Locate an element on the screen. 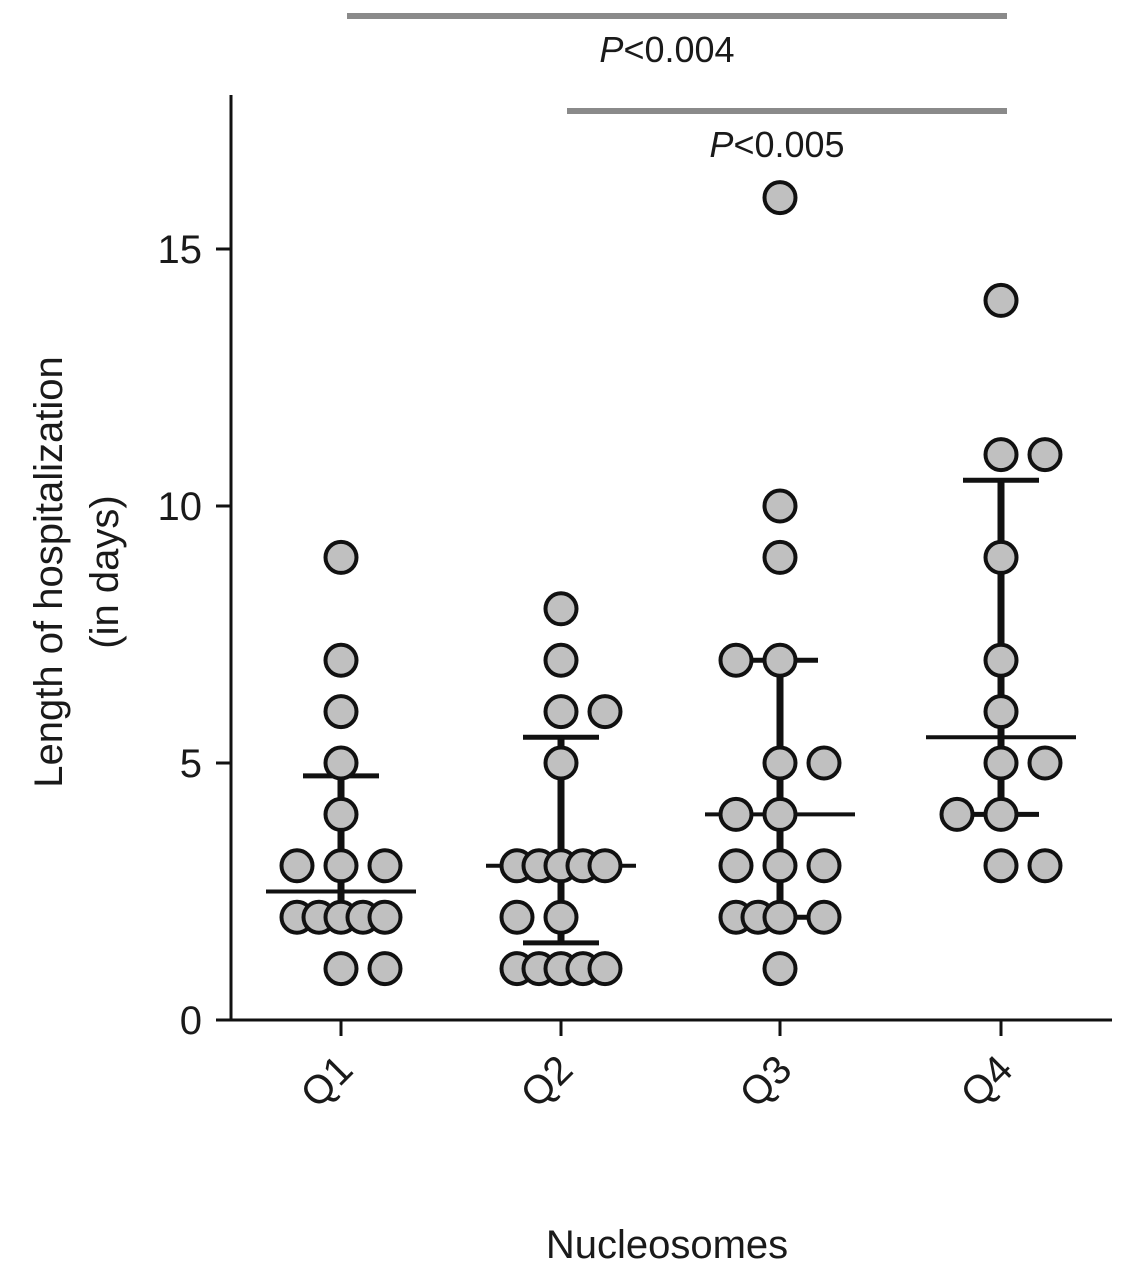  x-tick-label-q4: Q4 is located at coordinates (987, 1081).